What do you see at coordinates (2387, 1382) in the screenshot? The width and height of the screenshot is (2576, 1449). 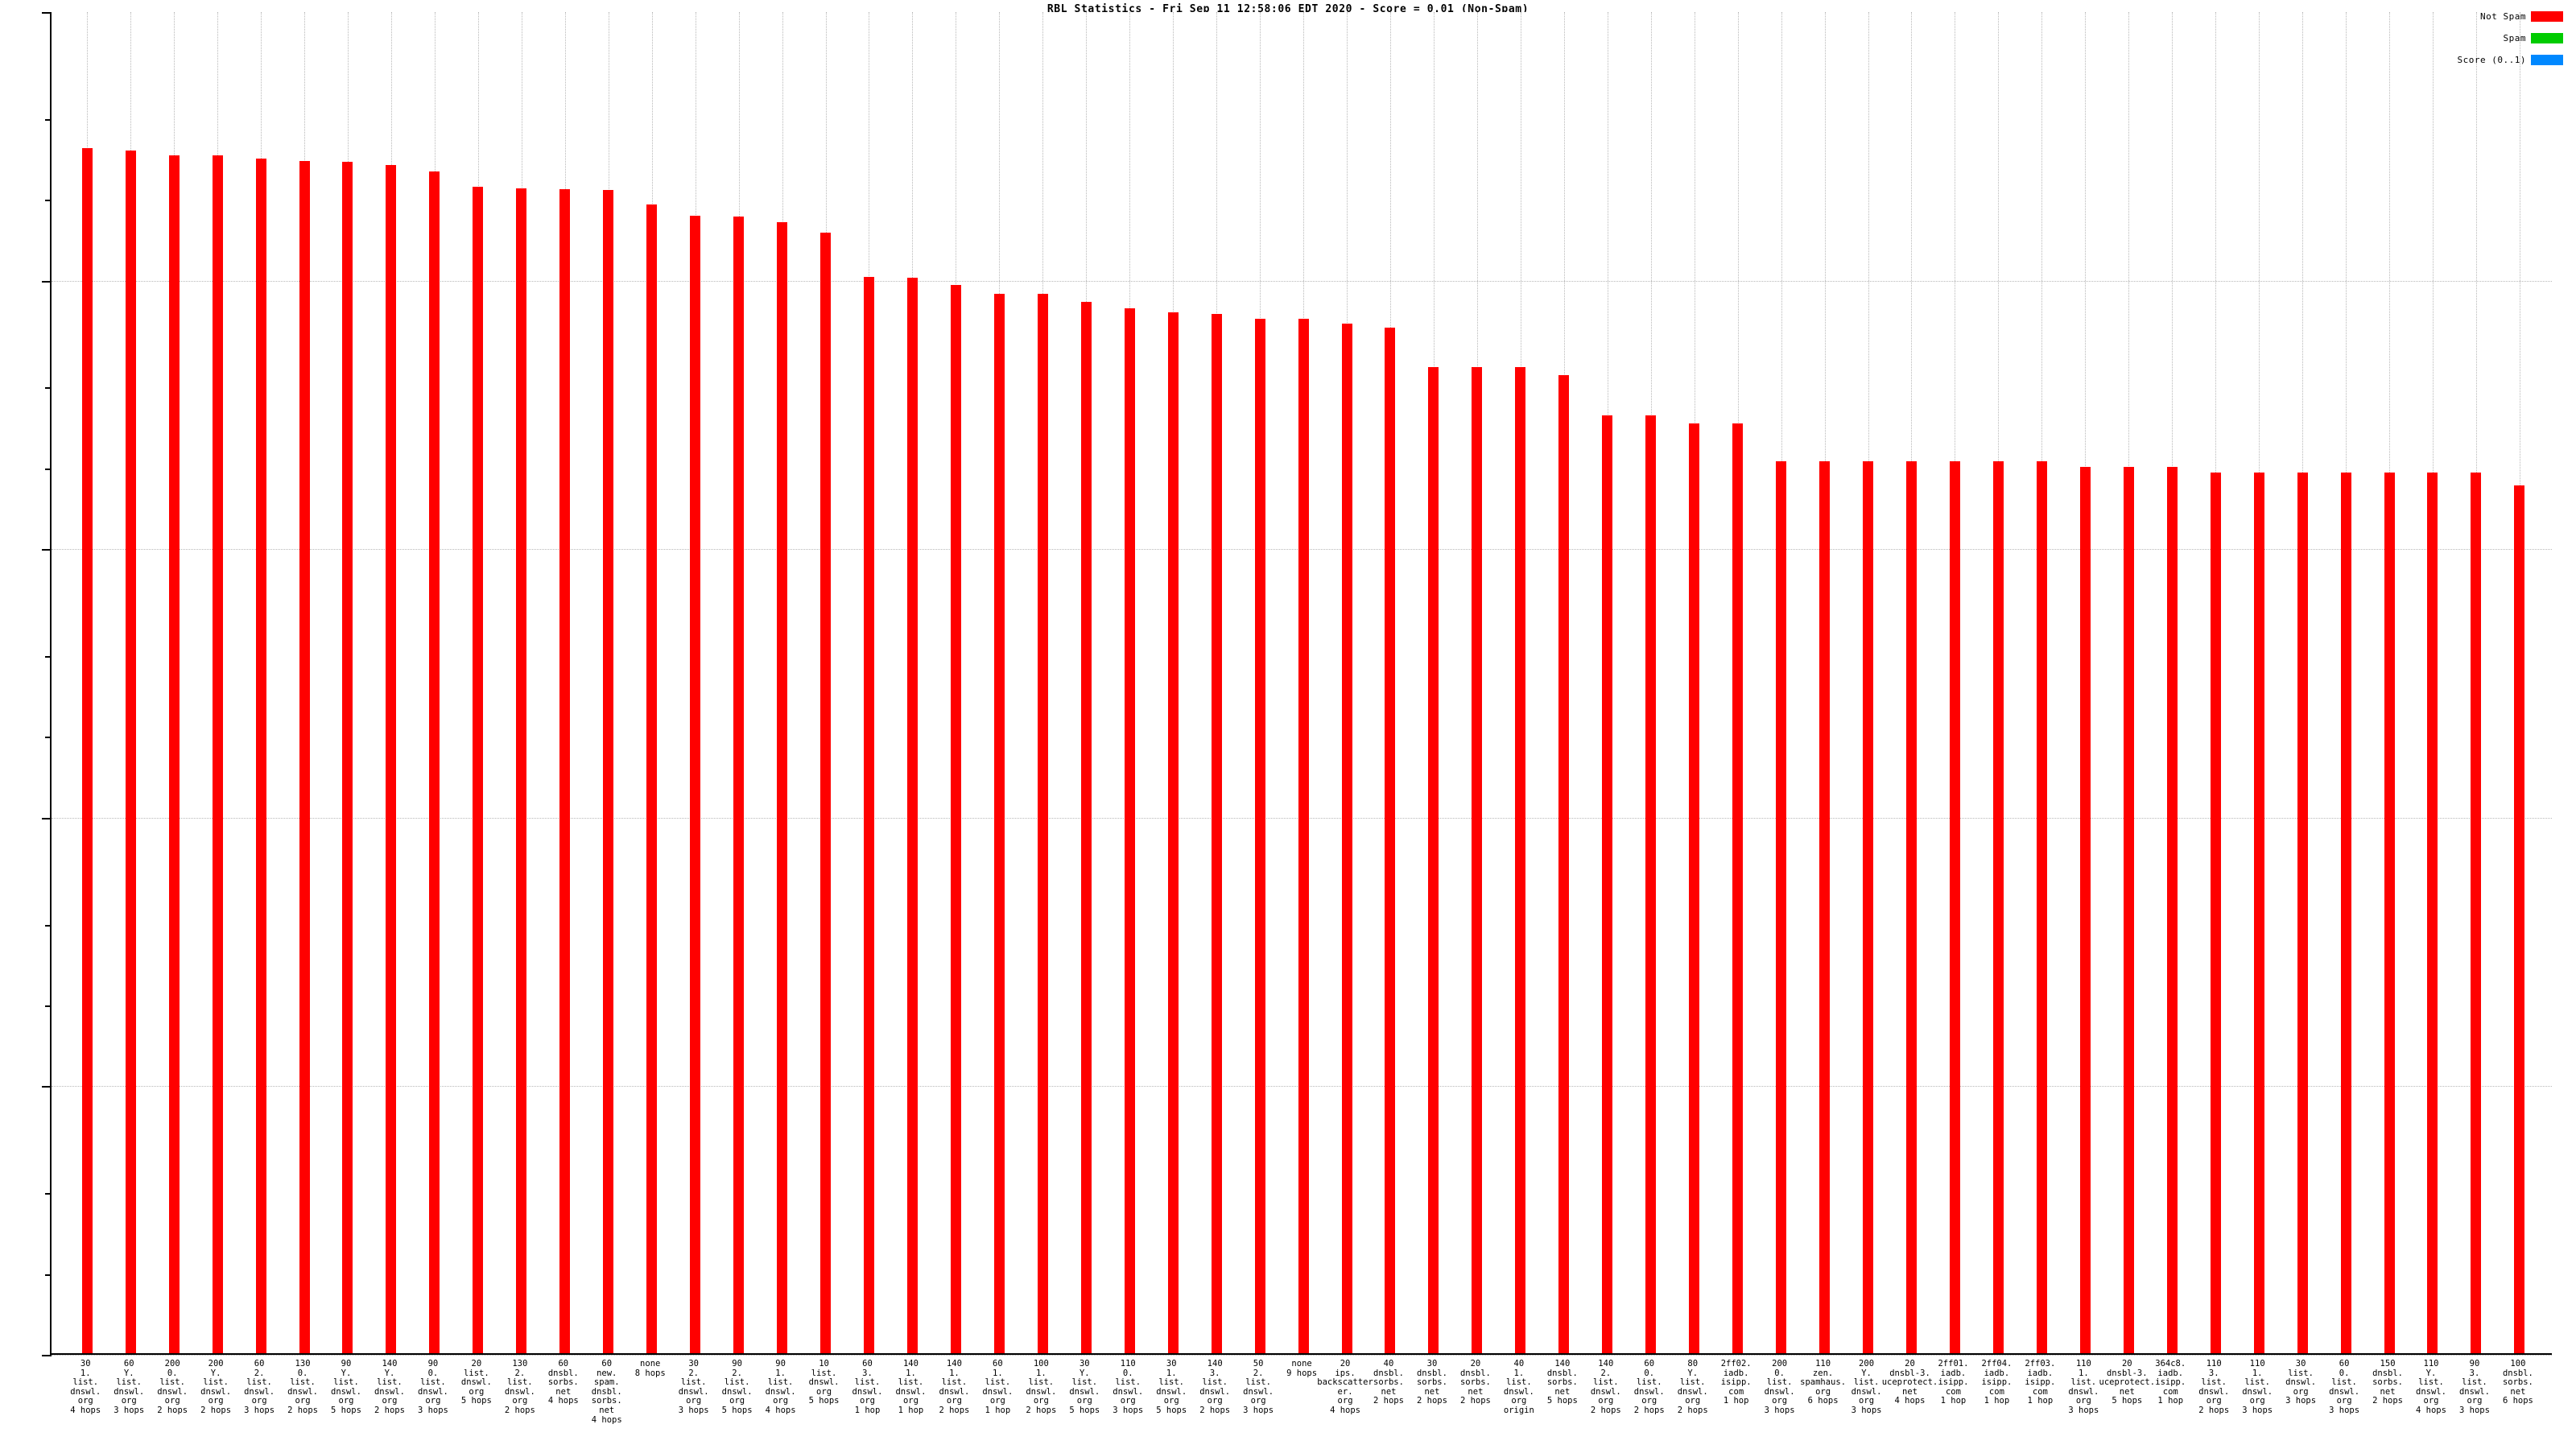 I see `x-axis-tick-label: 150 dnsbl. sorbs. net 2 hops` at bounding box center [2387, 1382].